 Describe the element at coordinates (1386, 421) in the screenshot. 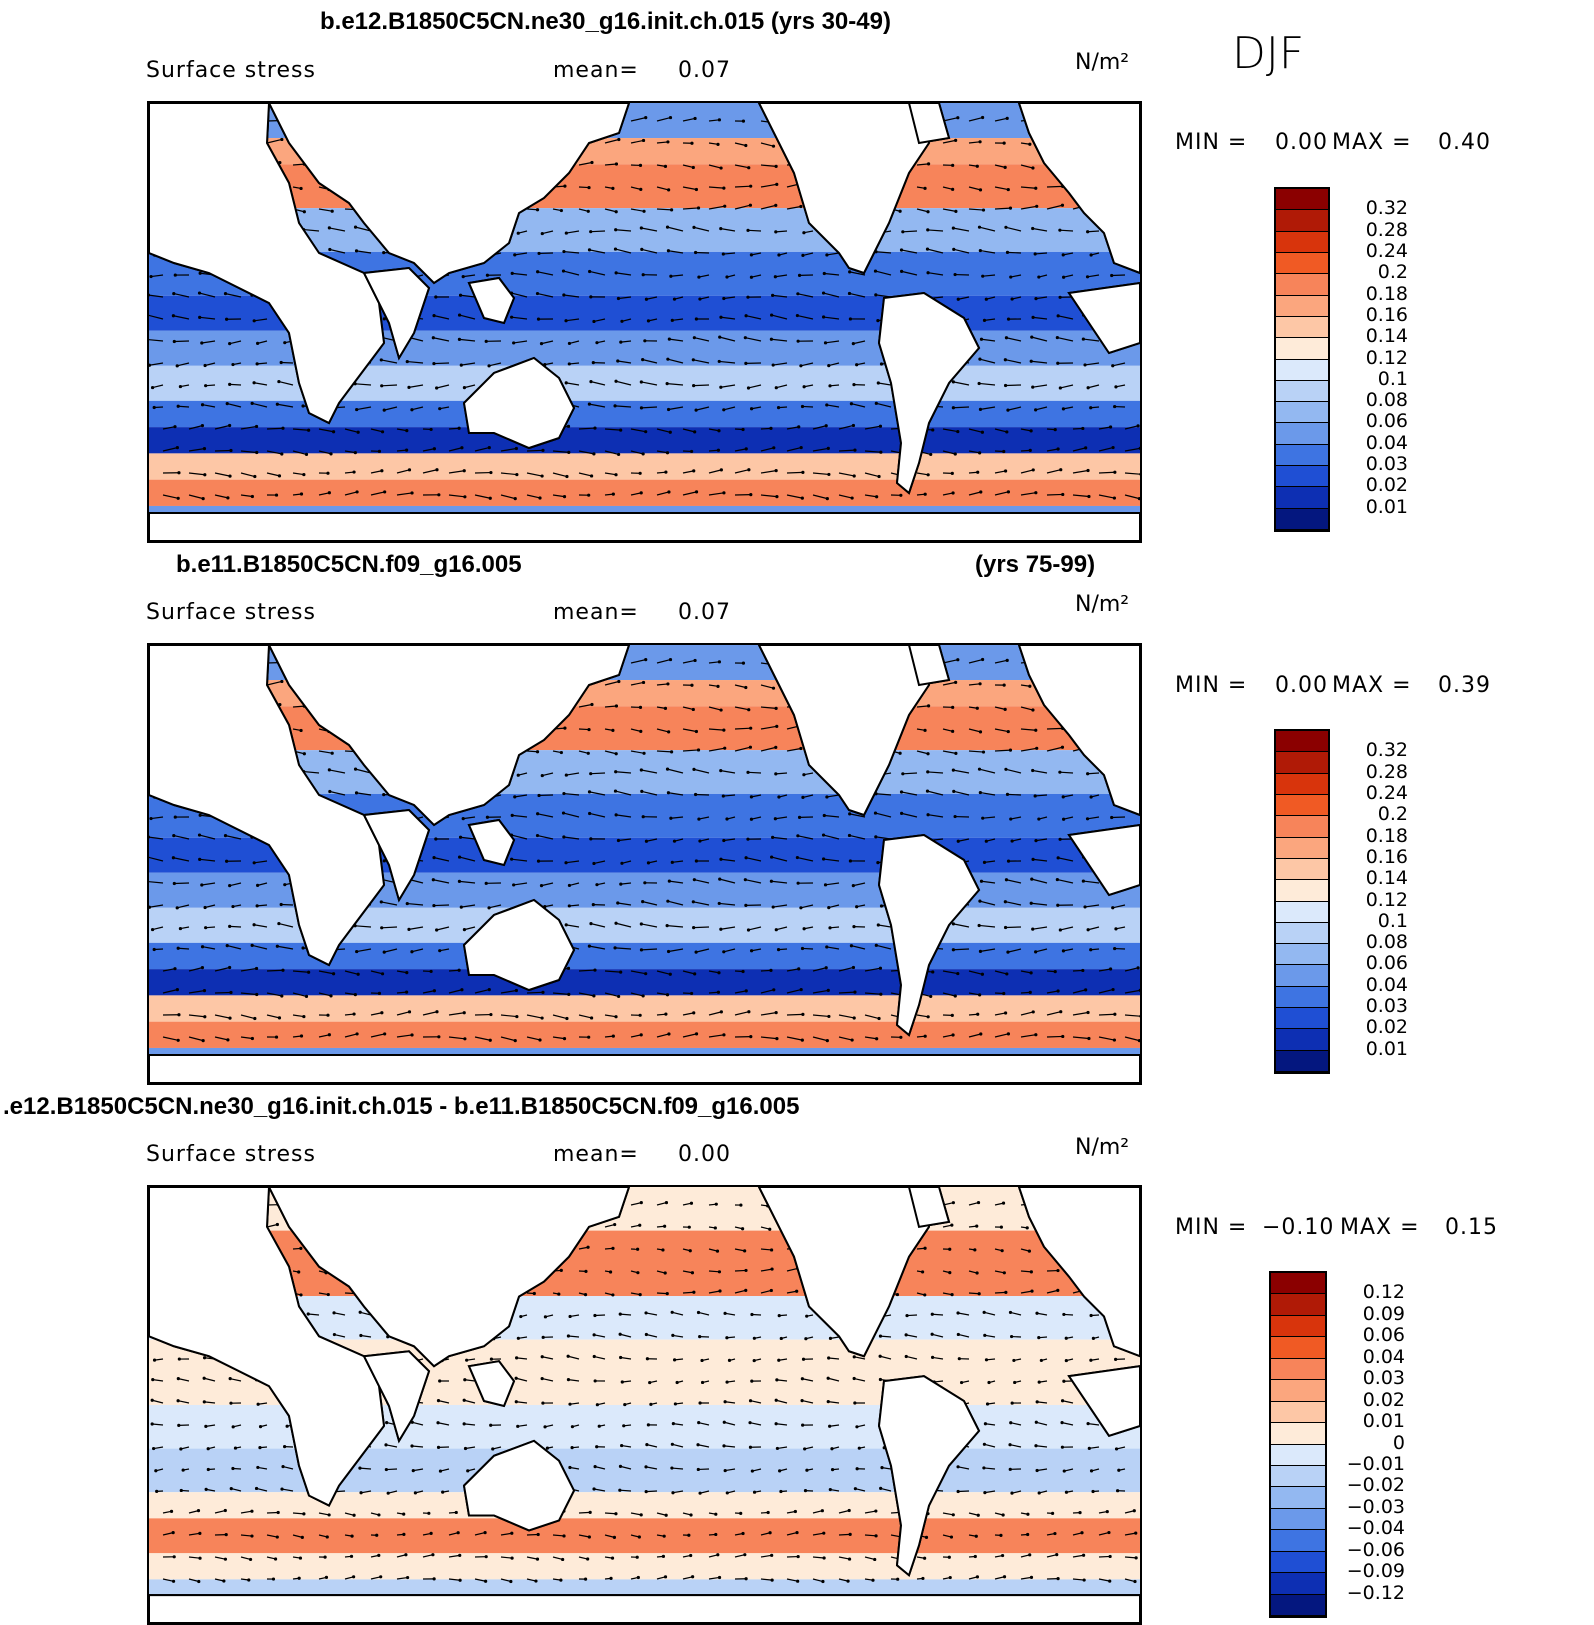

I see `panel1-colorbar-tick: 0.06` at that location.